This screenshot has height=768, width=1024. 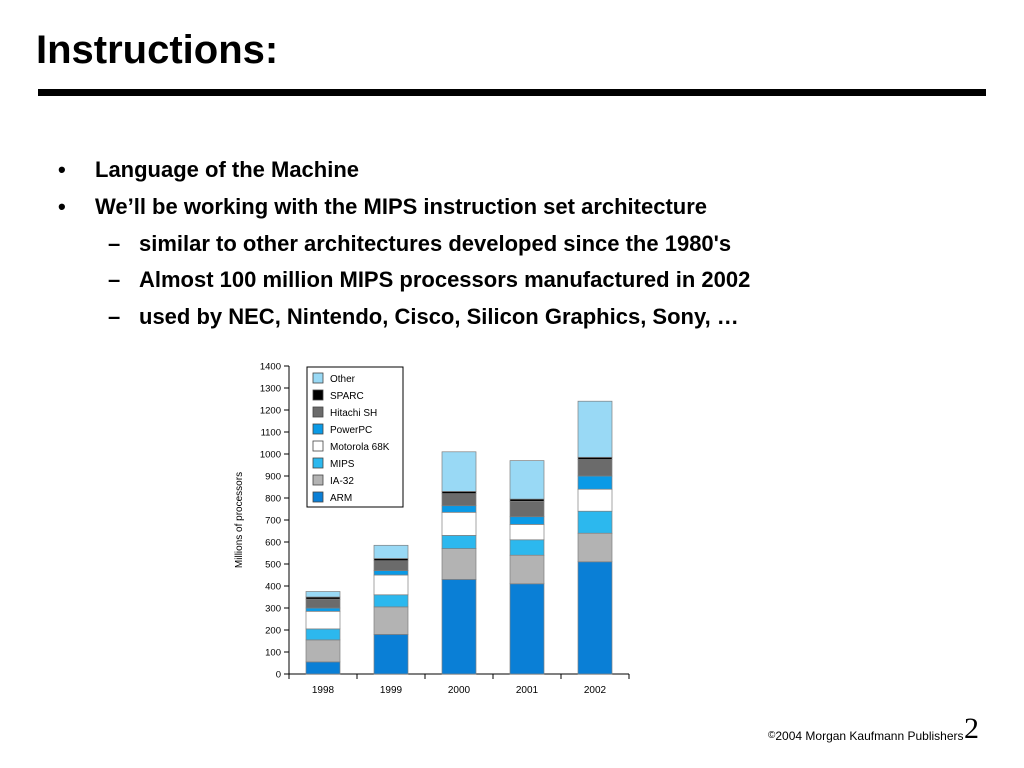 I want to click on y-tick-label-0: 0, so click(x=278, y=675).